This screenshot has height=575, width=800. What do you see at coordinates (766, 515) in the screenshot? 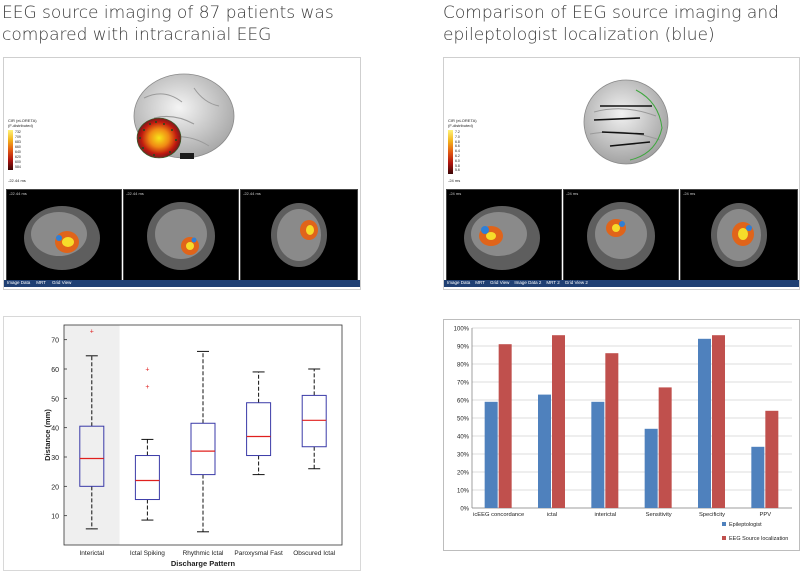
I see `x-category-label: PPV` at bounding box center [766, 515].